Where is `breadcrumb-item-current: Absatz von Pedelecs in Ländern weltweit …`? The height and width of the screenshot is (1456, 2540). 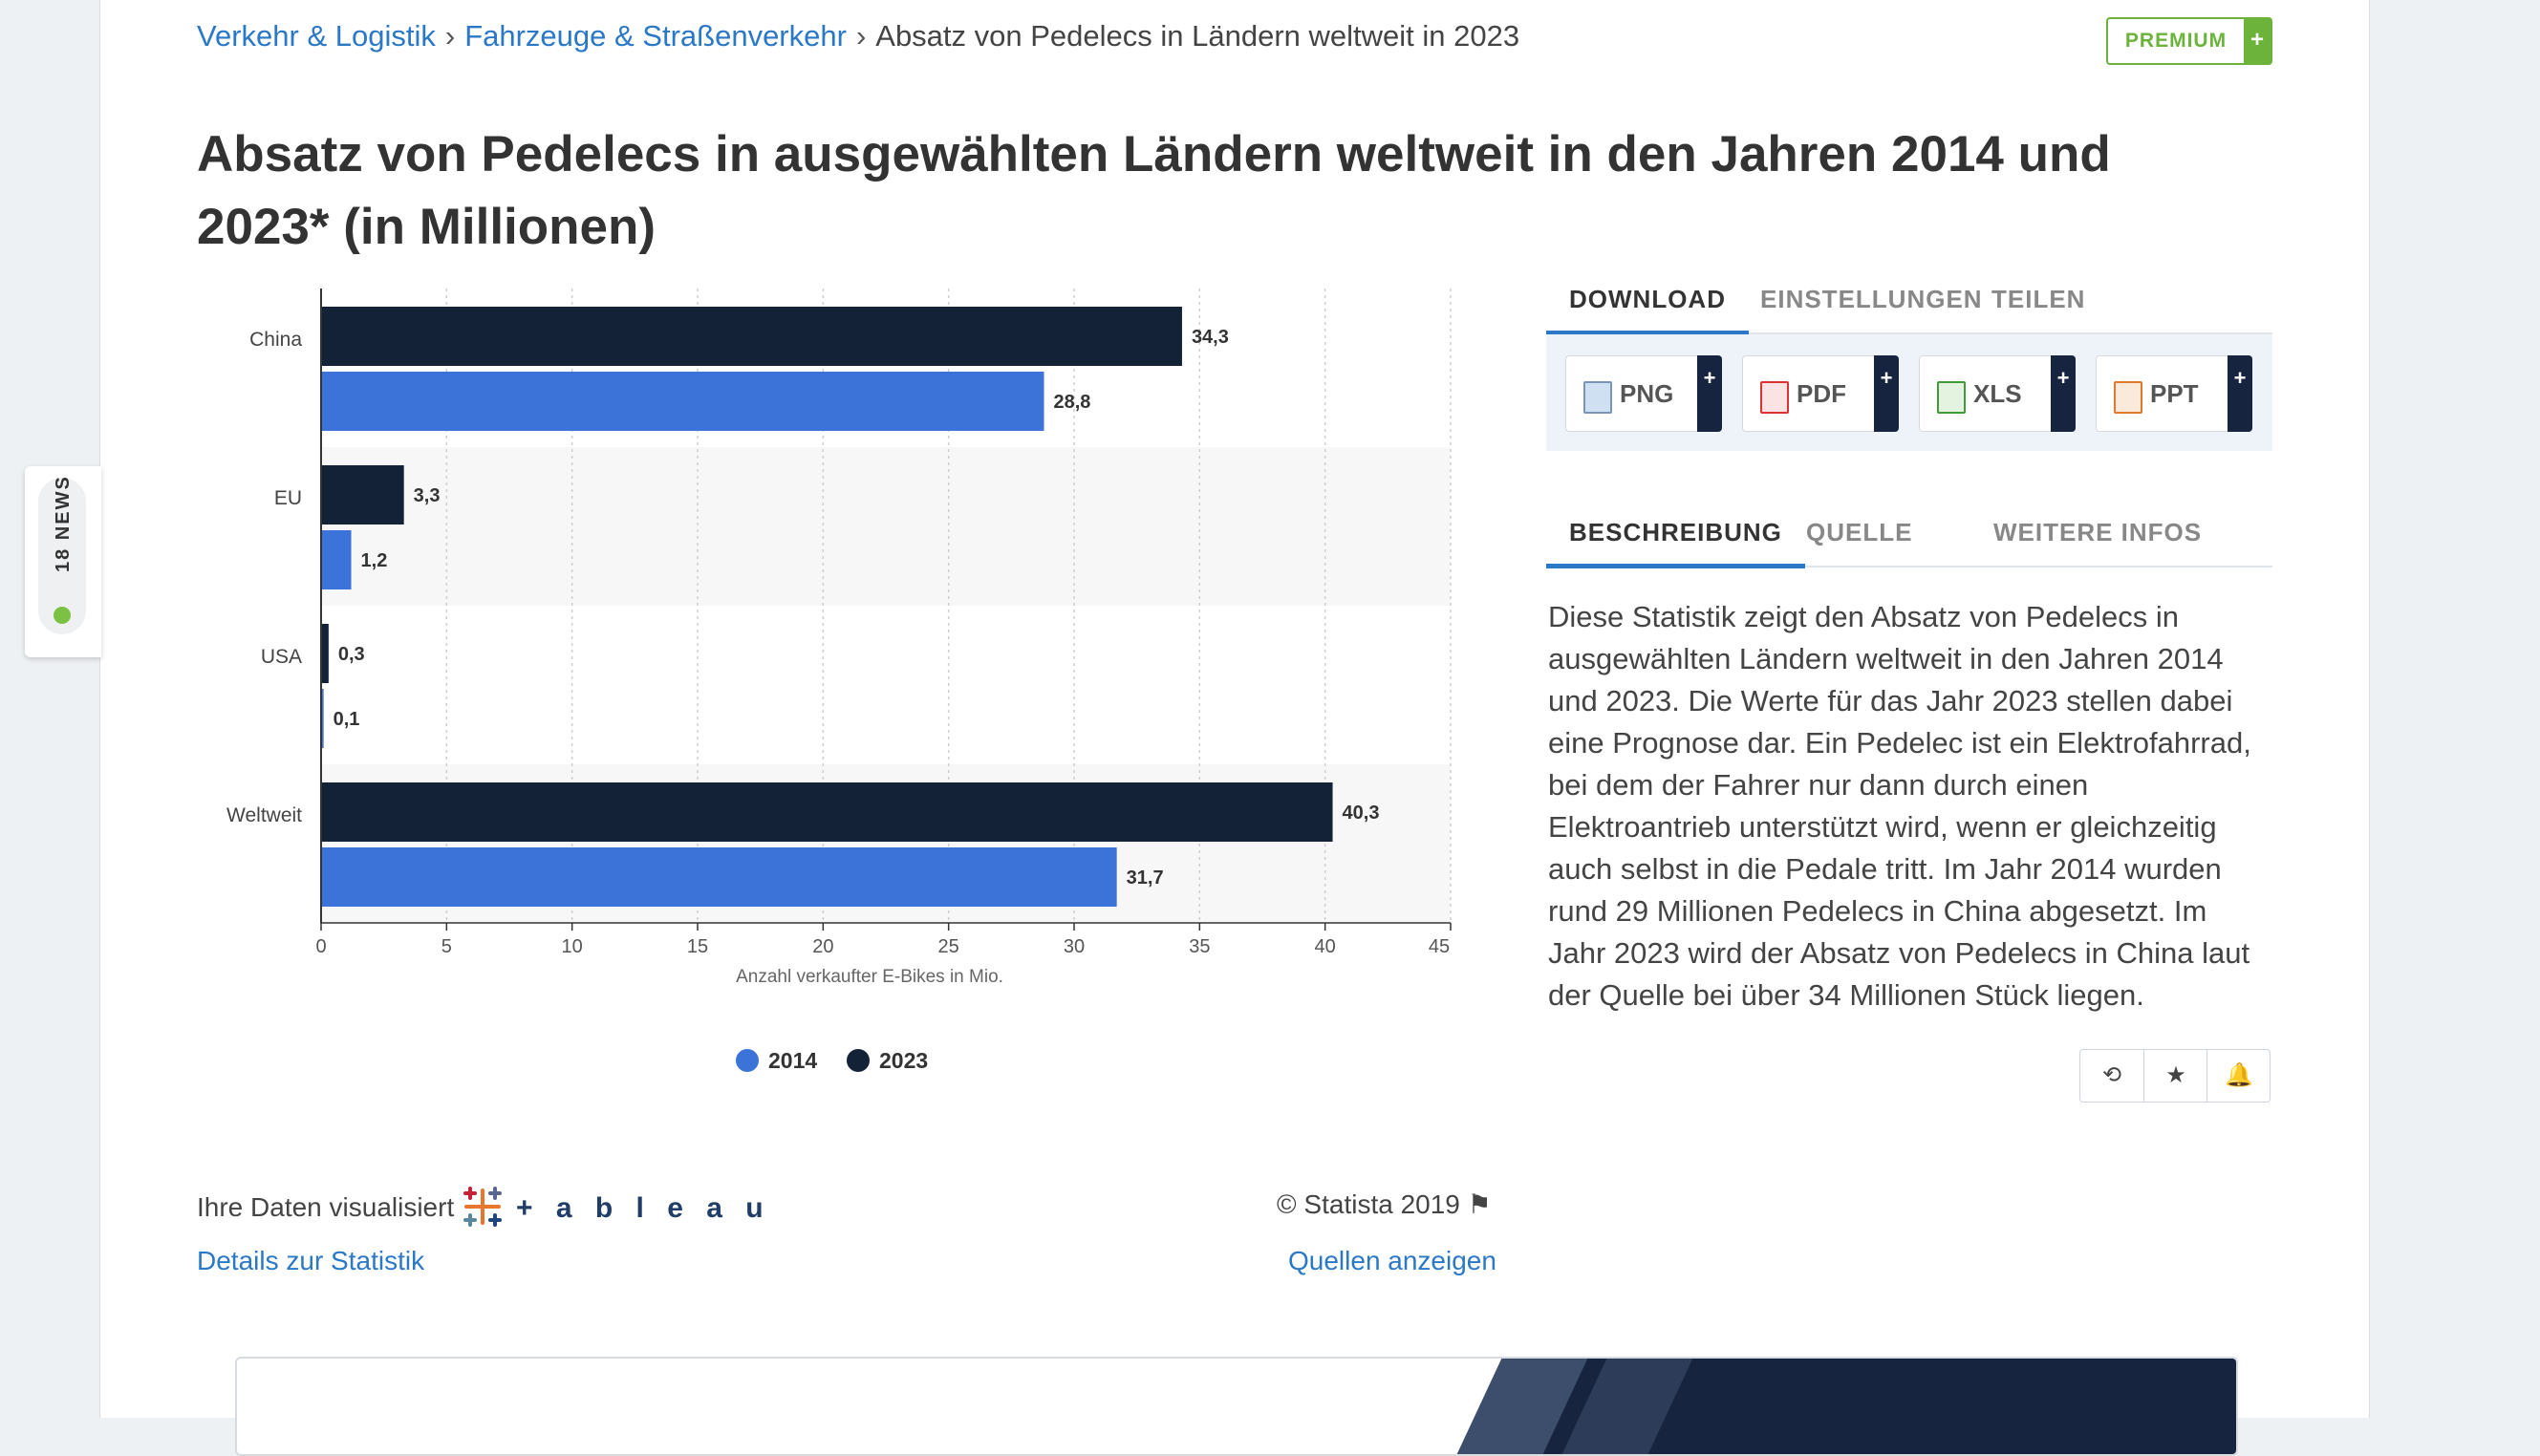
breadcrumb-item-current: Absatz von Pedelecs in Ländern weltweit … is located at coordinates (1197, 36).